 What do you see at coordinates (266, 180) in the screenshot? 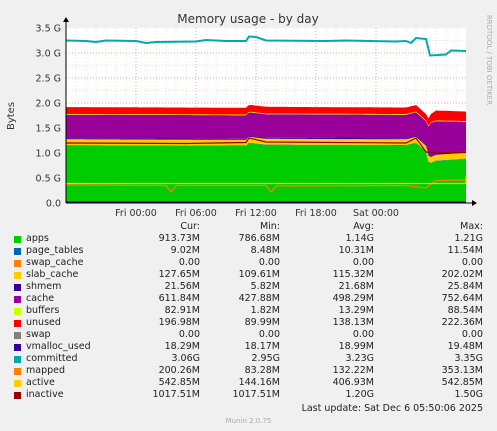
I see `line-active` at bounding box center [266, 180].